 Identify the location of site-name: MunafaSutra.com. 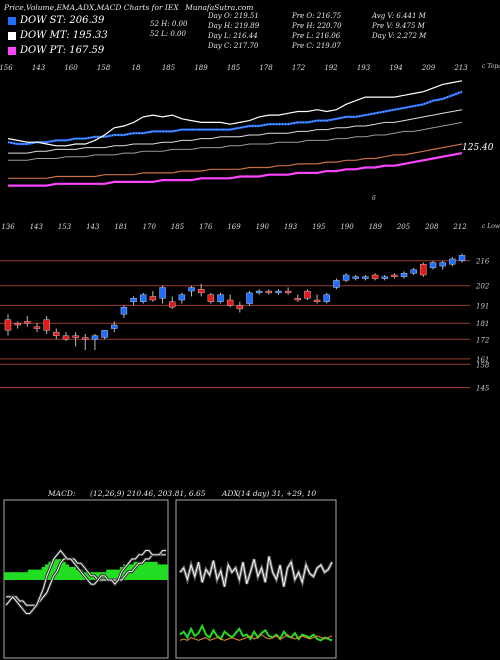
(219, 7).